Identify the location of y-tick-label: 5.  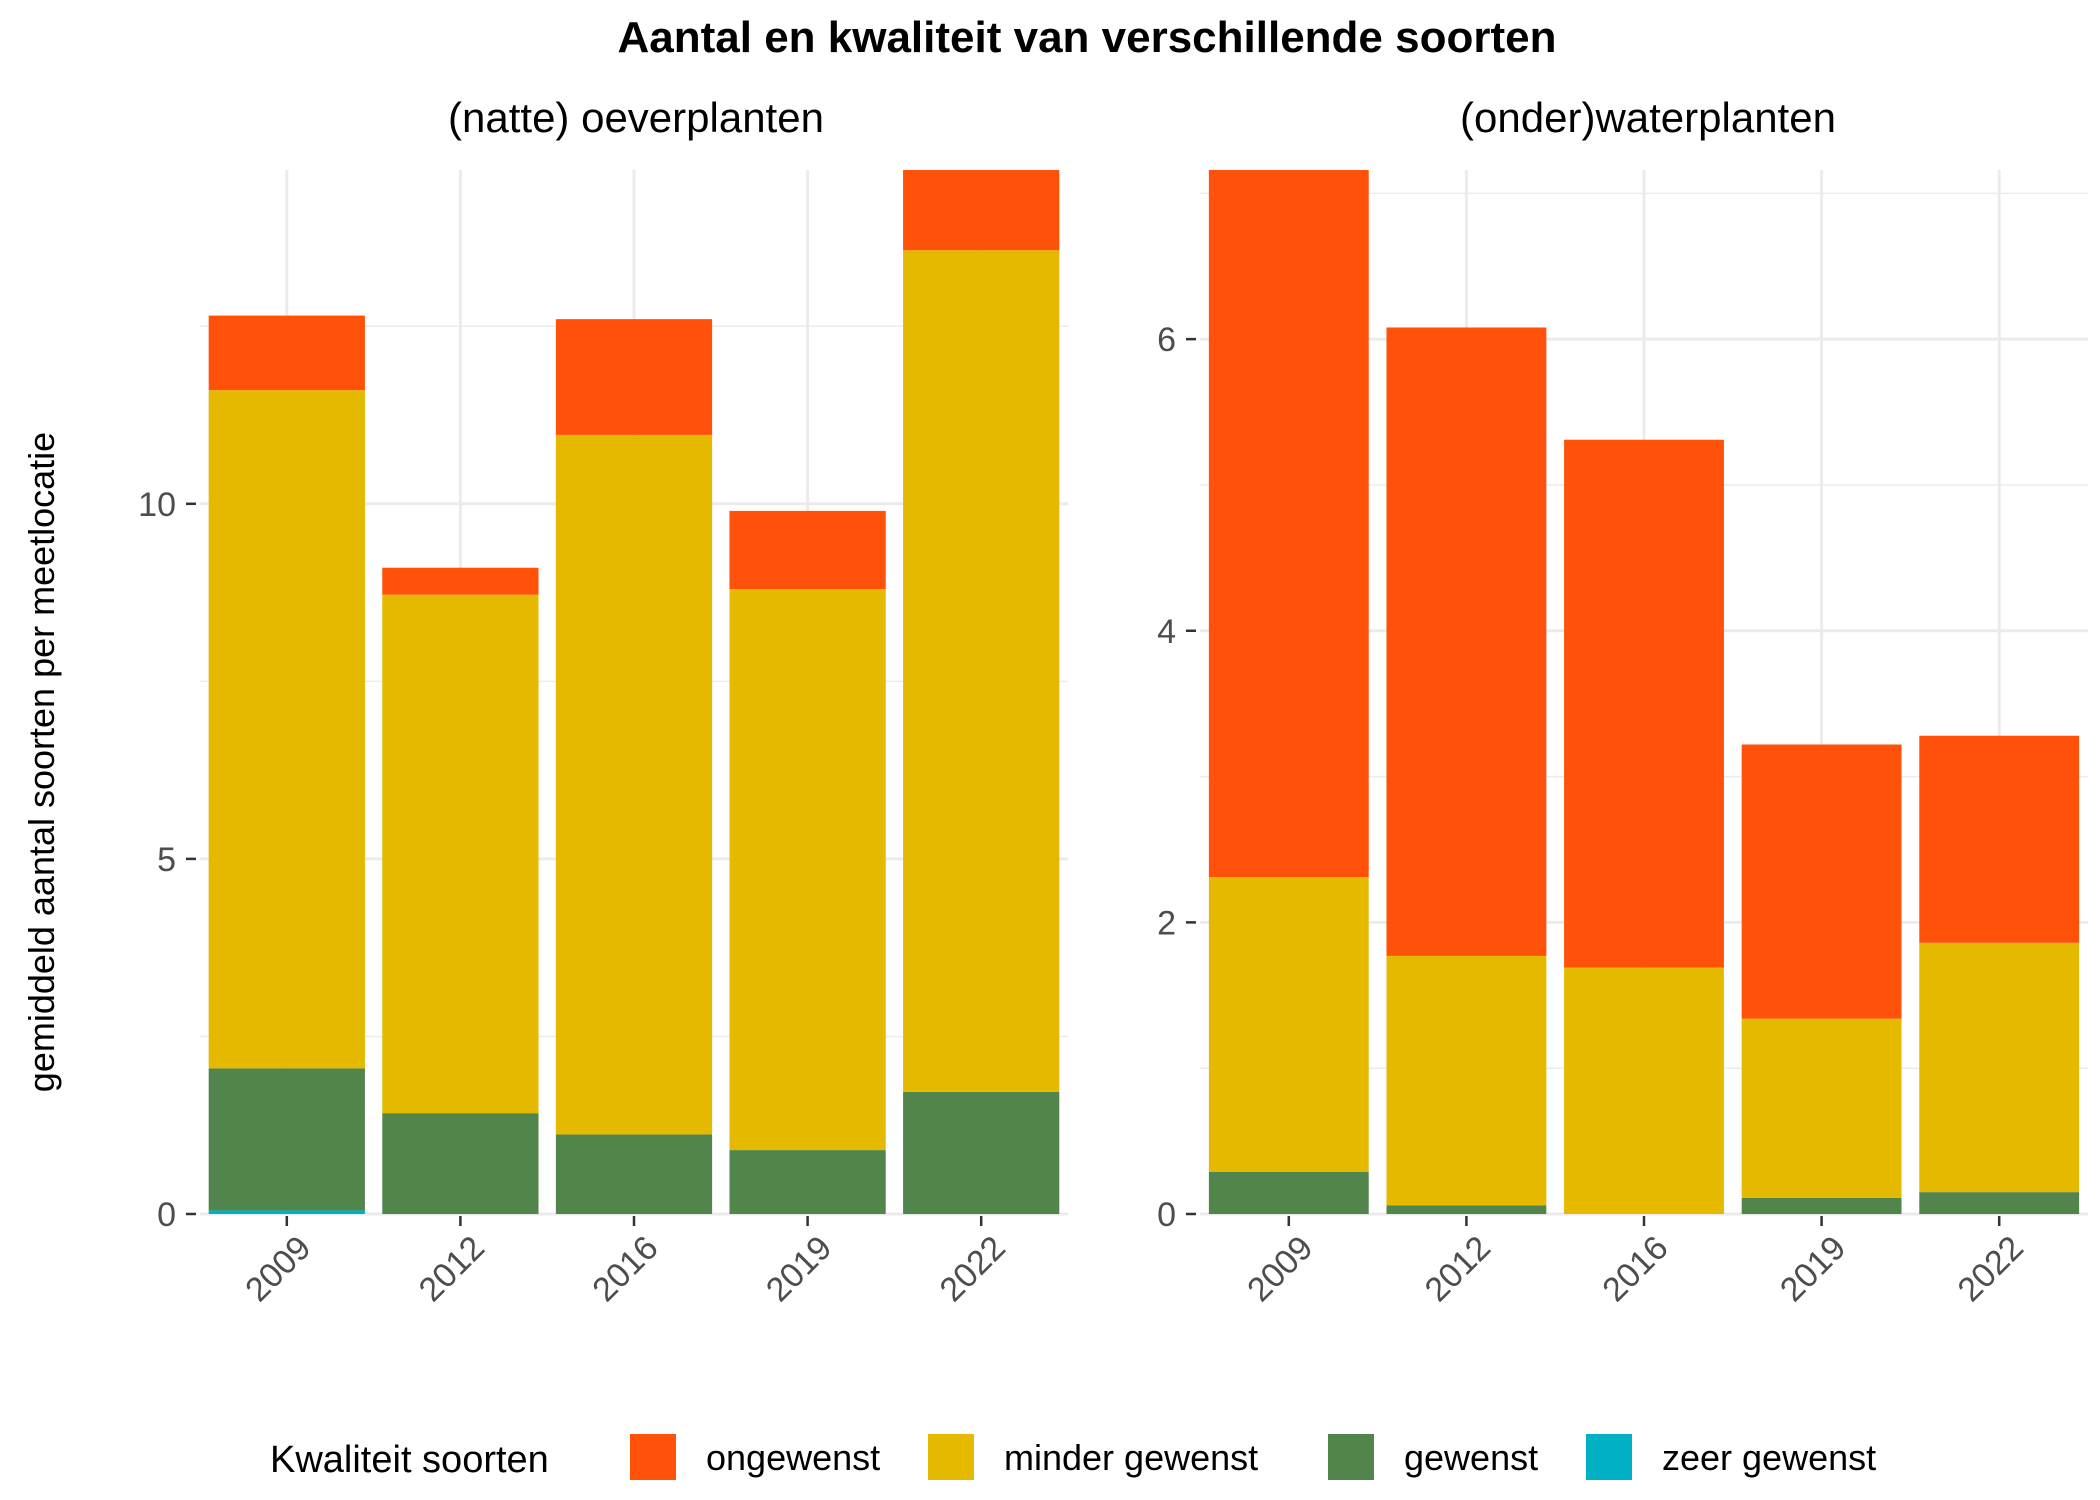
(166, 860).